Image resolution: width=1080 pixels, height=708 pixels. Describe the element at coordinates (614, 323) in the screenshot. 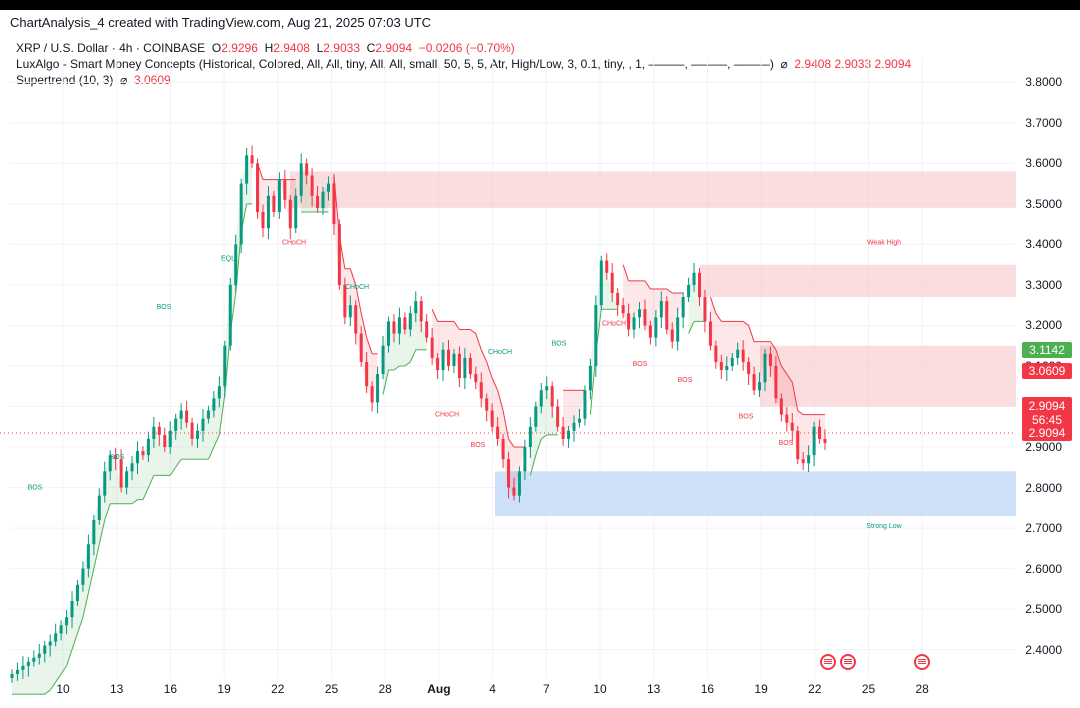

I see `structure-label: CHoCH` at that location.